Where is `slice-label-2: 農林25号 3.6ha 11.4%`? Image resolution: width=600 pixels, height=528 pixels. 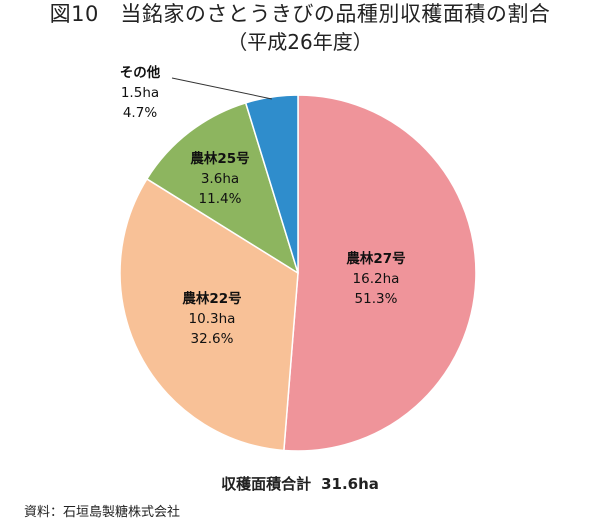 slice-label-2: 農林25号 3.6ha 11.4% is located at coordinates (219, 178).